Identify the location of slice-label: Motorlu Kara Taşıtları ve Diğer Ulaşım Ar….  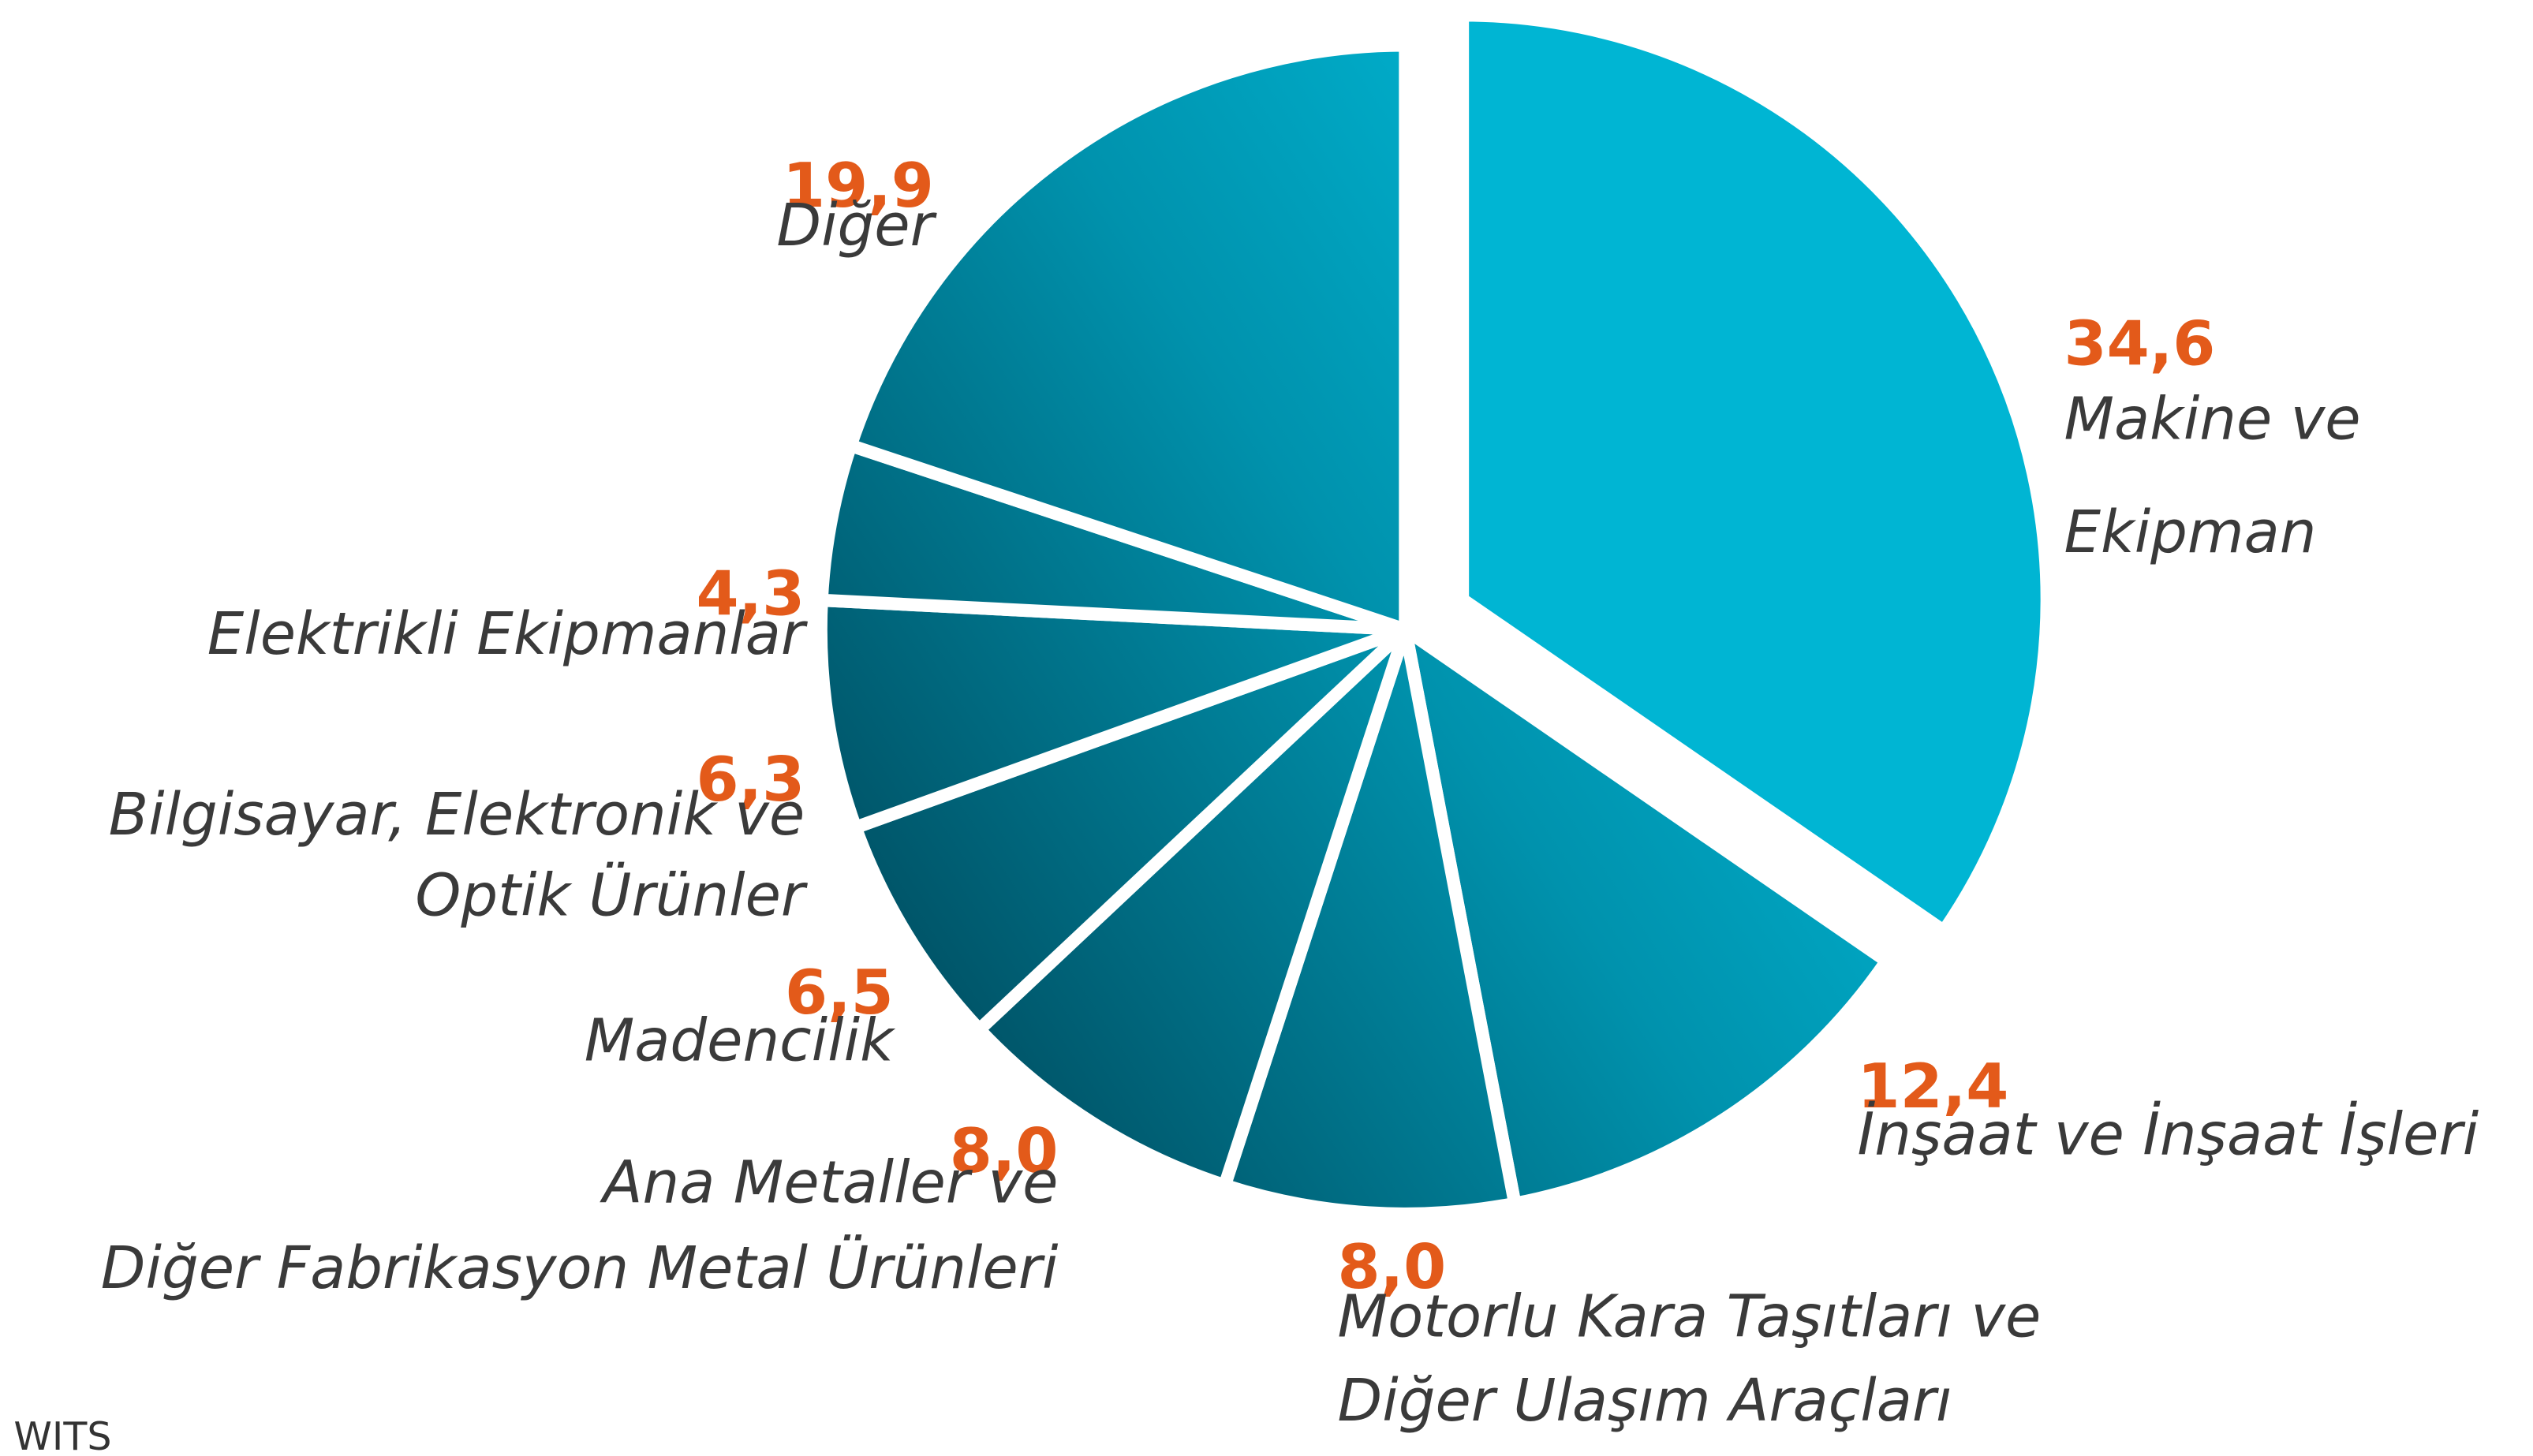
(1690, 1359).